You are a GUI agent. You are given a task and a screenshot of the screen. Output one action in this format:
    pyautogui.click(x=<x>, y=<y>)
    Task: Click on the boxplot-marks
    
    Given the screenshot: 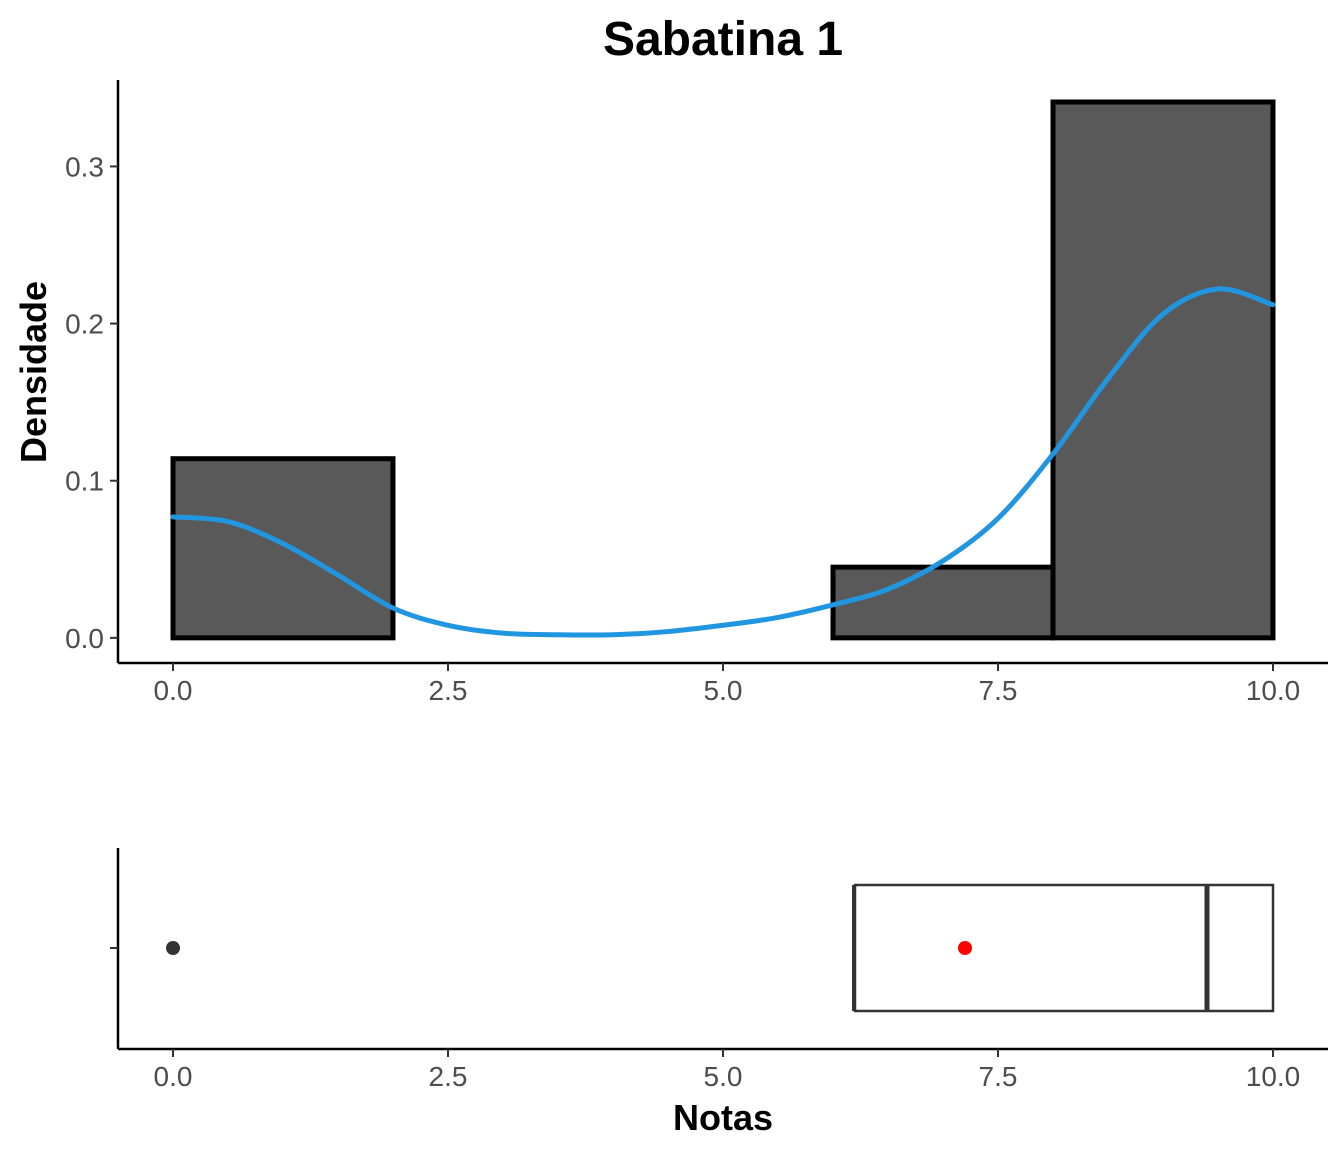 What is the action you would take?
    pyautogui.click(x=720, y=948)
    